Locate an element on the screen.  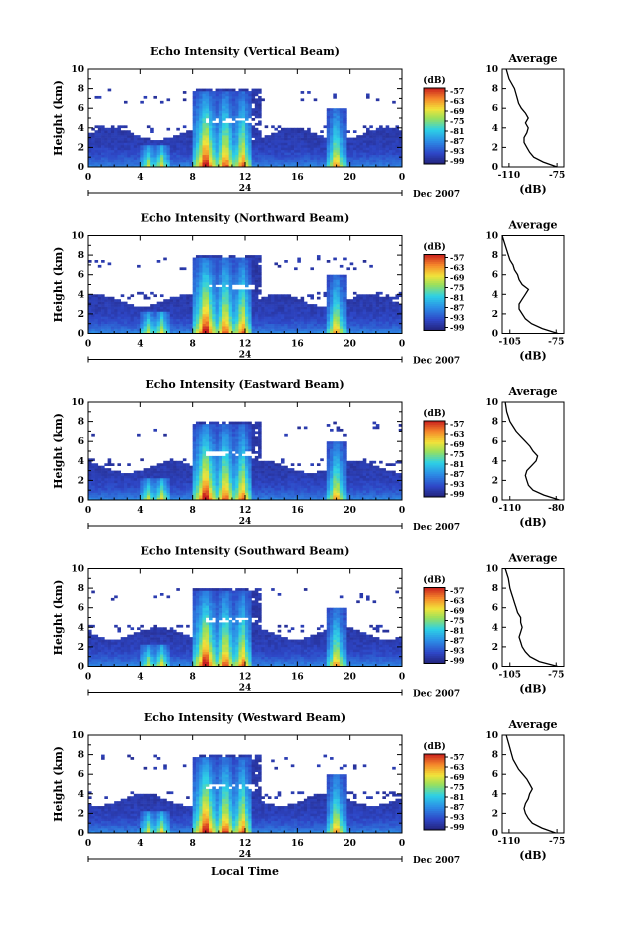
average-y-tick-label: 0 is located at coordinates (495, 168).